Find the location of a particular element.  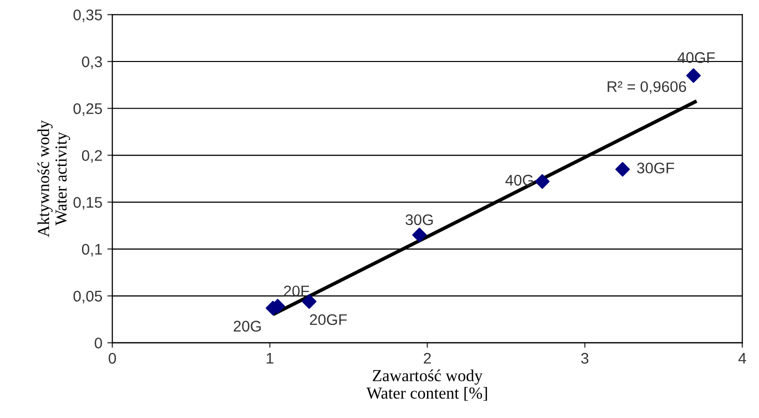

y-axis-title: Aktywność wody Water activity is located at coordinates (53, 179).